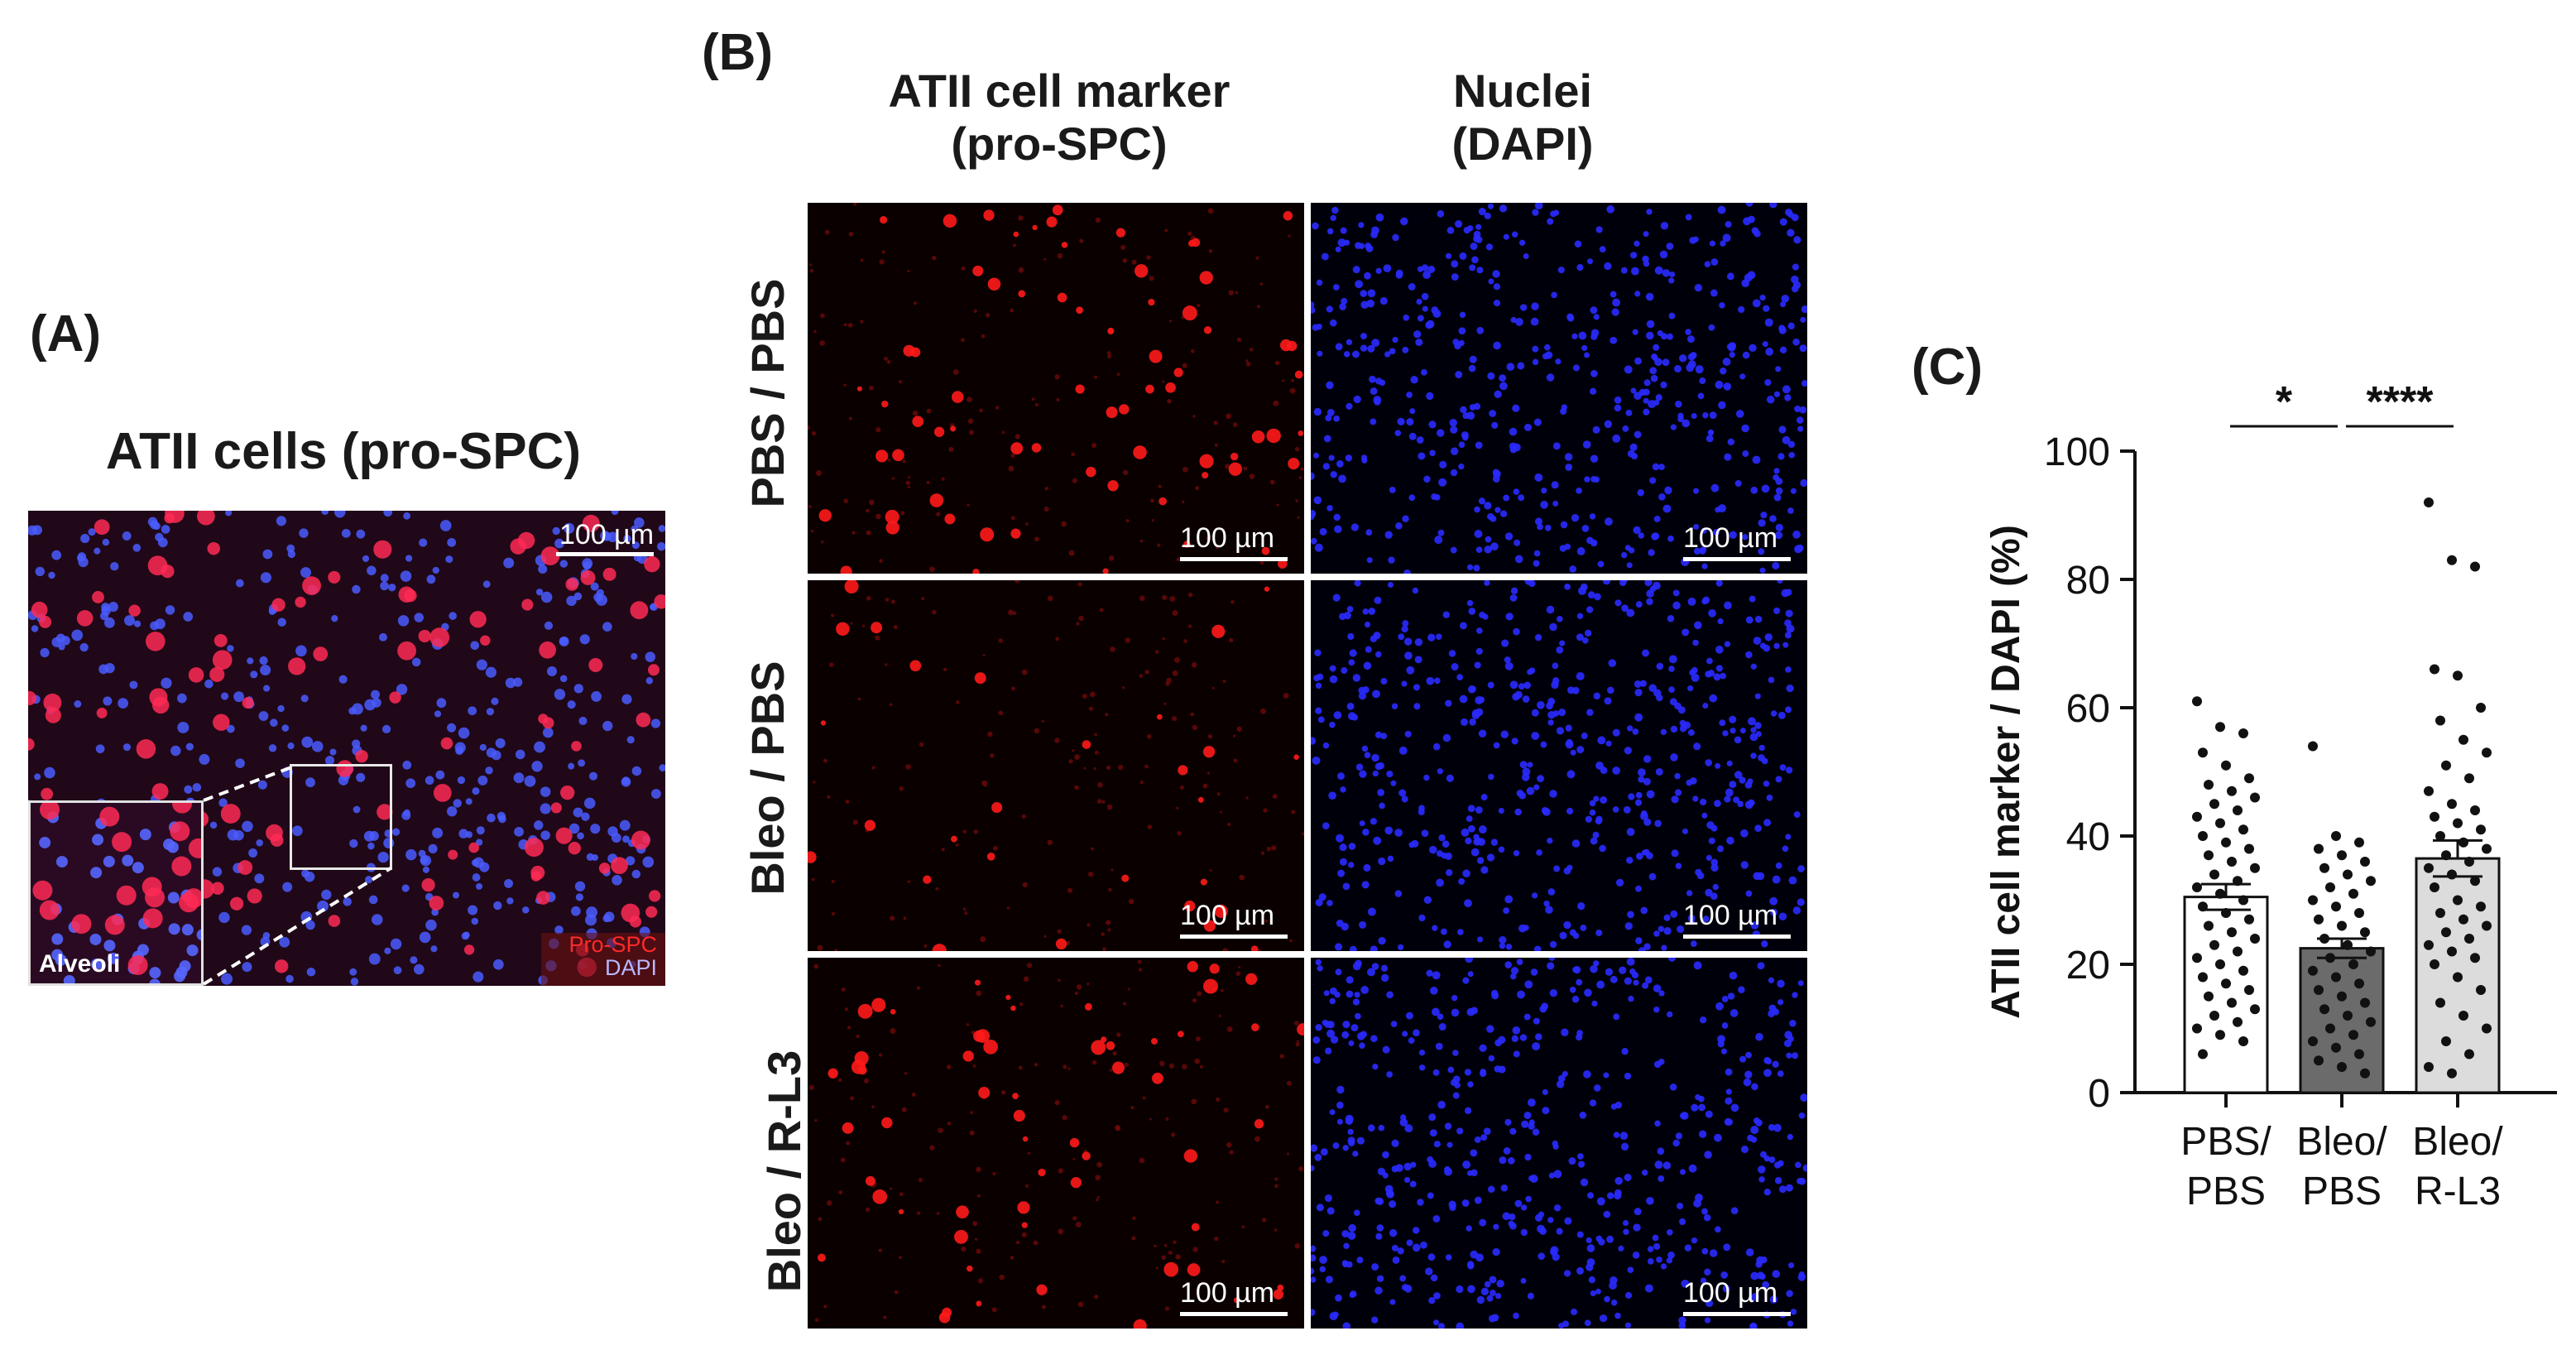 This screenshot has width=2576, height=1355. Describe the element at coordinates (2088, 837) in the screenshot. I see `y-tick-label: 40` at that location.